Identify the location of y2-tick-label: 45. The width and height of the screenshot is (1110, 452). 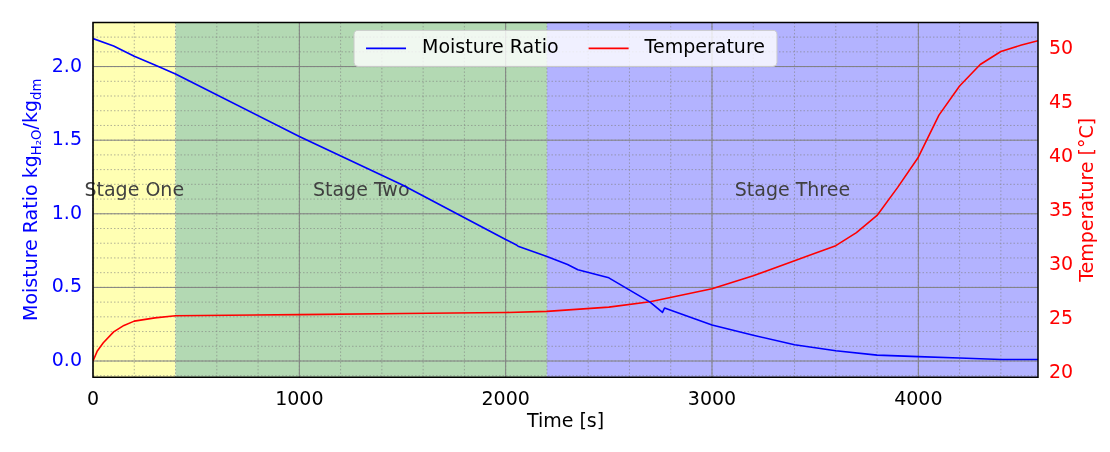
(1061, 101).